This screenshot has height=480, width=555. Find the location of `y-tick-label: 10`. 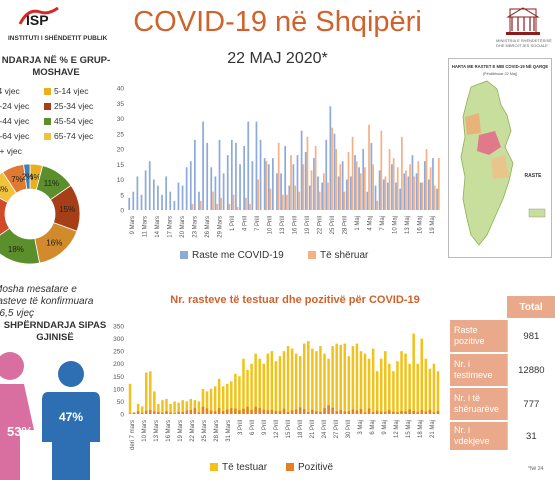

y-tick-label: 10 is located at coordinates (121, 180).